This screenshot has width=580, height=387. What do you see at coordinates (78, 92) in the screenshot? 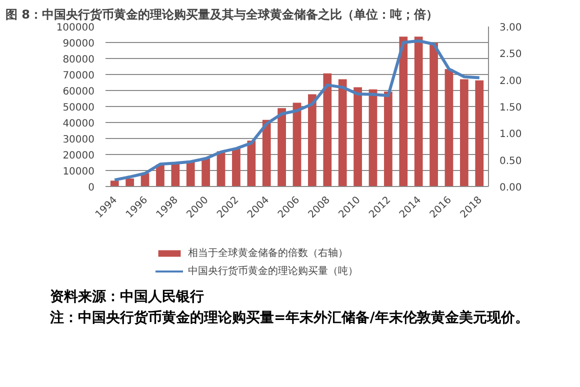
I see `y-tick-label: 60000` at bounding box center [78, 92].